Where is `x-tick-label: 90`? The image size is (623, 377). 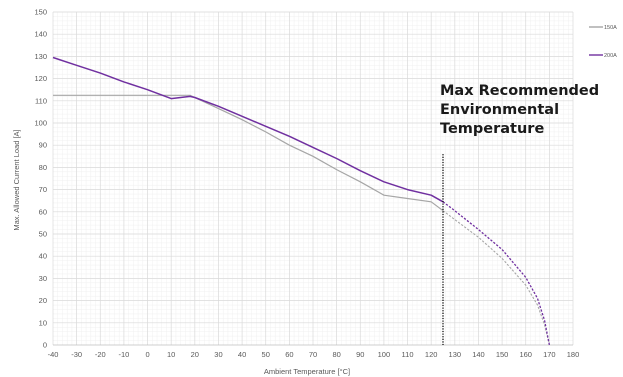 x-tick-label: 90 is located at coordinates (360, 354).